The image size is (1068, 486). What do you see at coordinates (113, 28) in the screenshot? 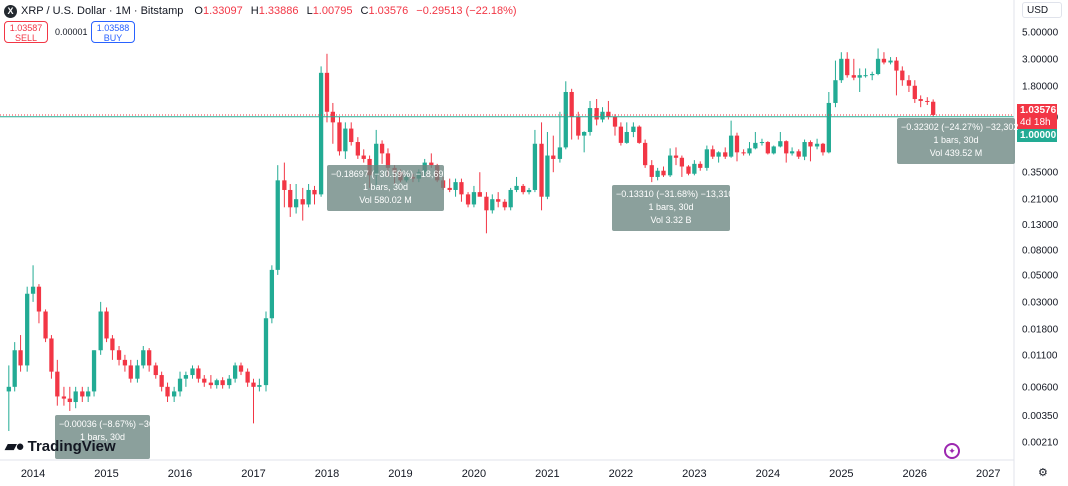
I see `buy-price: 1.03588` at bounding box center [113, 28].